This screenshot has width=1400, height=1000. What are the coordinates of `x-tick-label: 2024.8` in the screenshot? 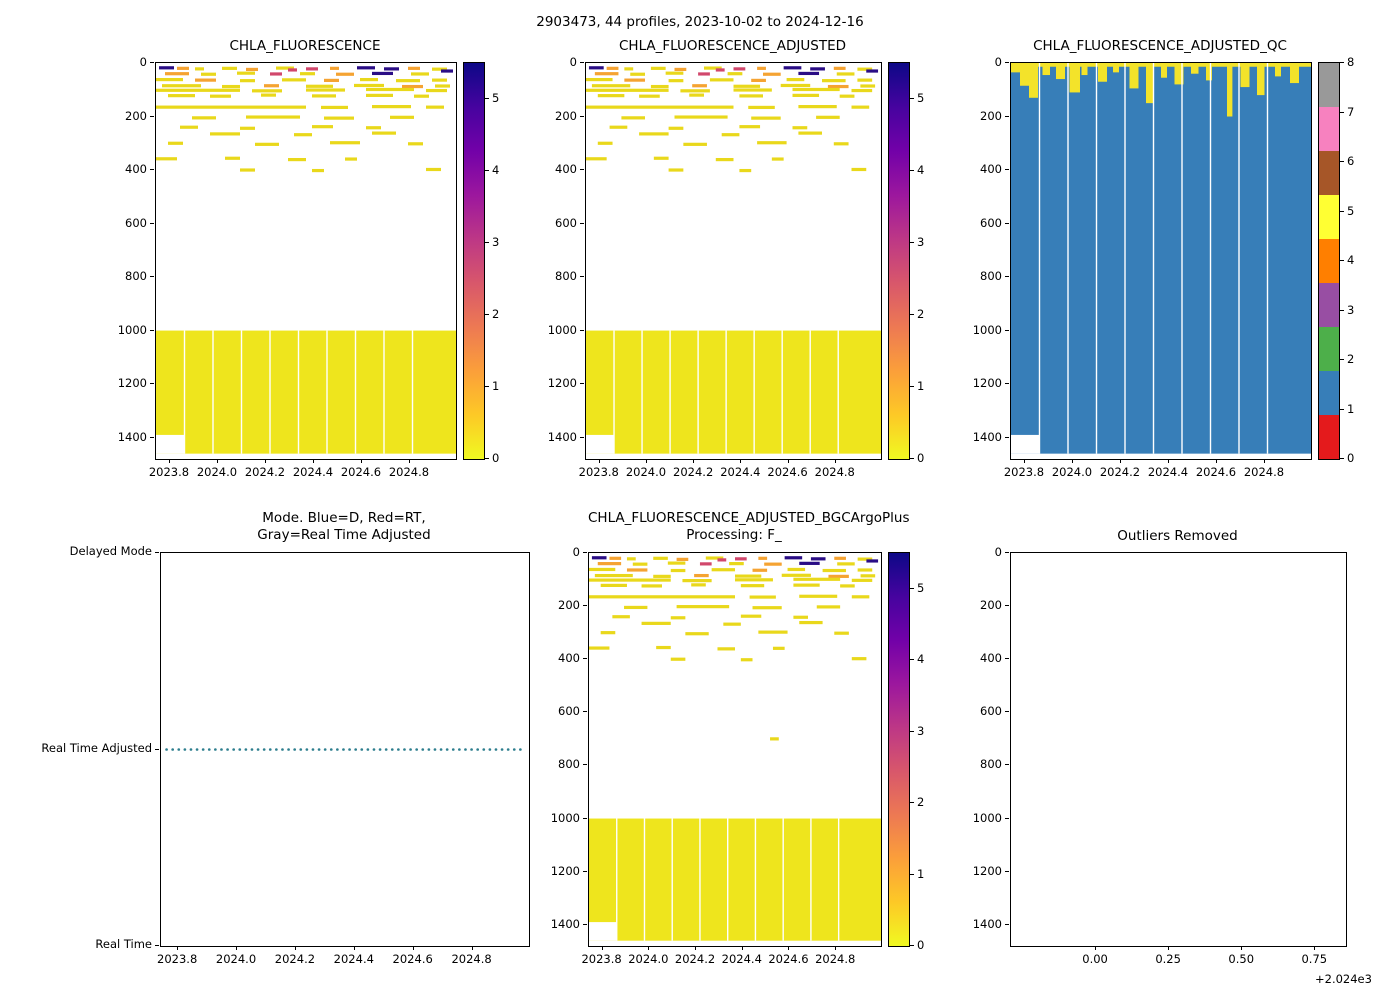 It's located at (835, 959).